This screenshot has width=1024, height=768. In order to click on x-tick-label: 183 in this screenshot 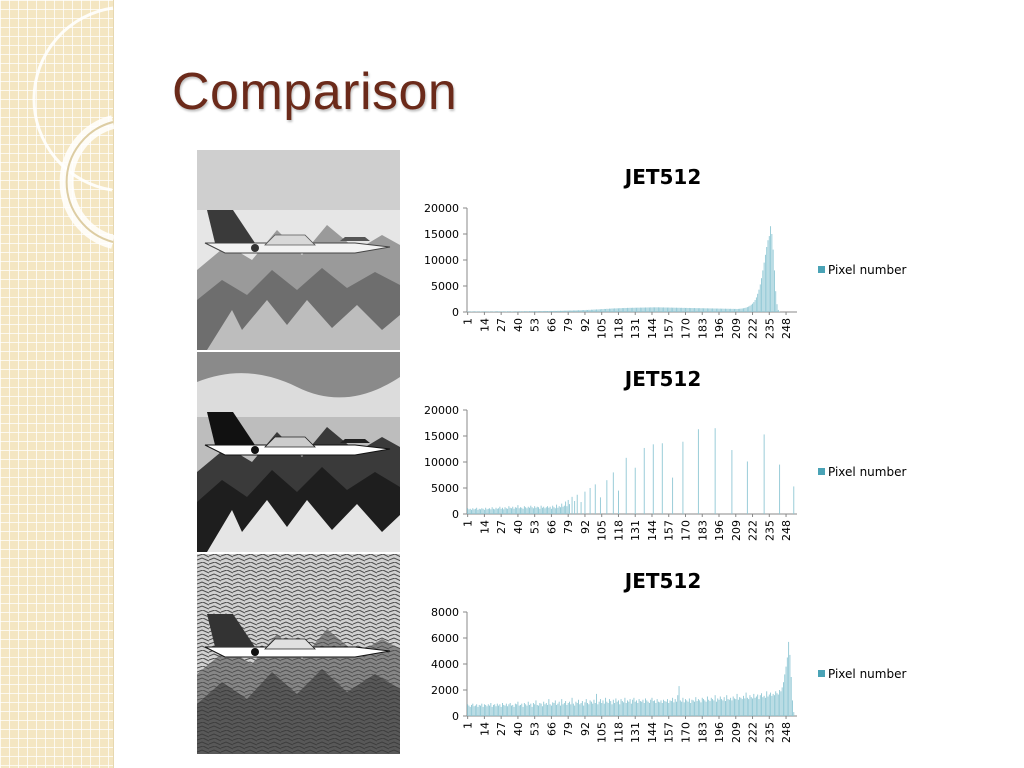, I will do `click(702, 732)`.